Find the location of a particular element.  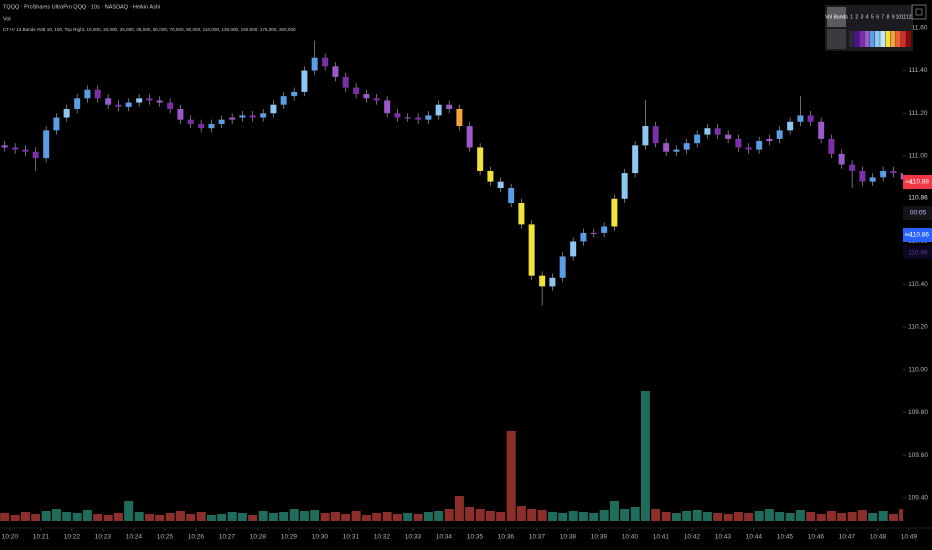

settings-button is located at coordinates (919, 12).